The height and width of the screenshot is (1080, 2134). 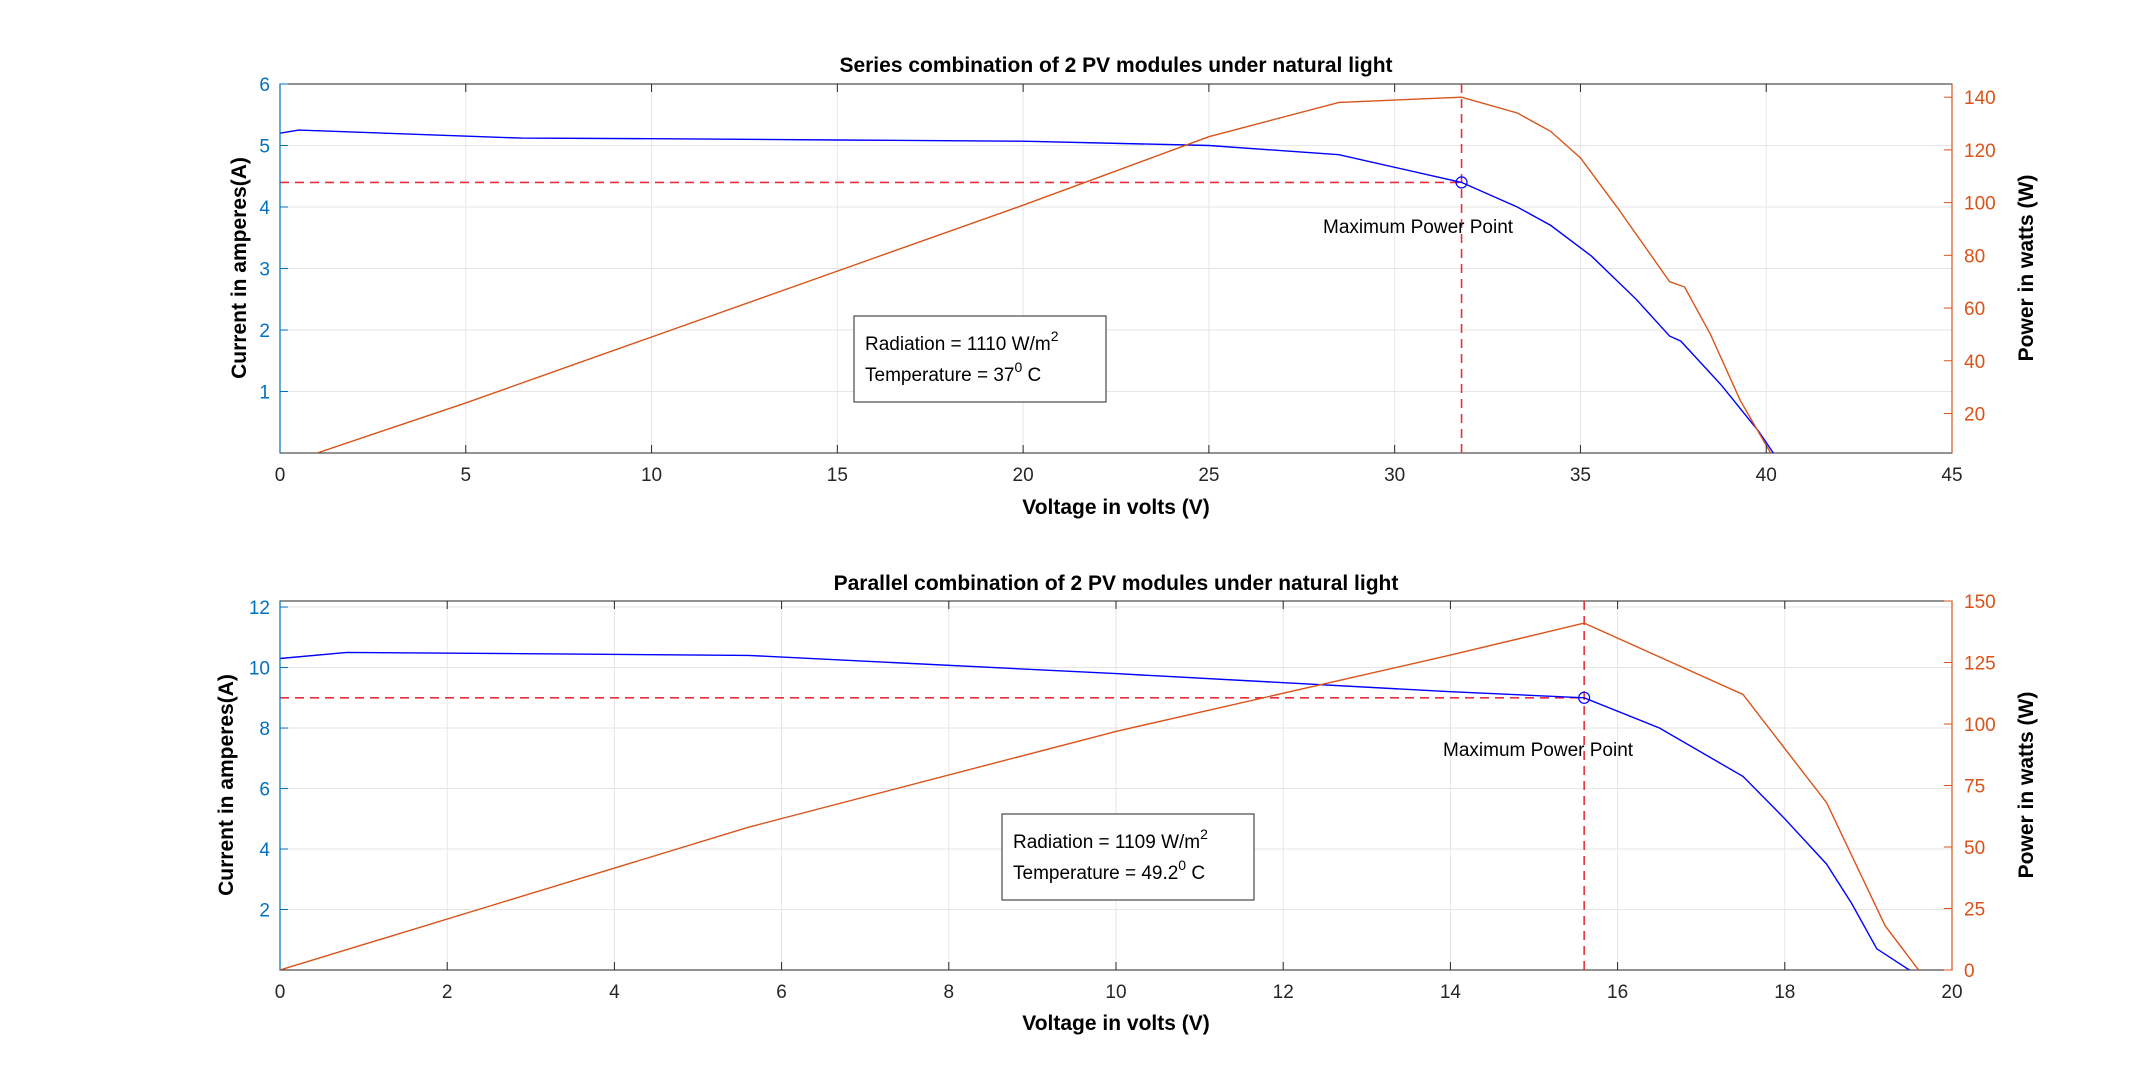 I want to click on y-left-tick-label: 3, so click(x=264, y=270).